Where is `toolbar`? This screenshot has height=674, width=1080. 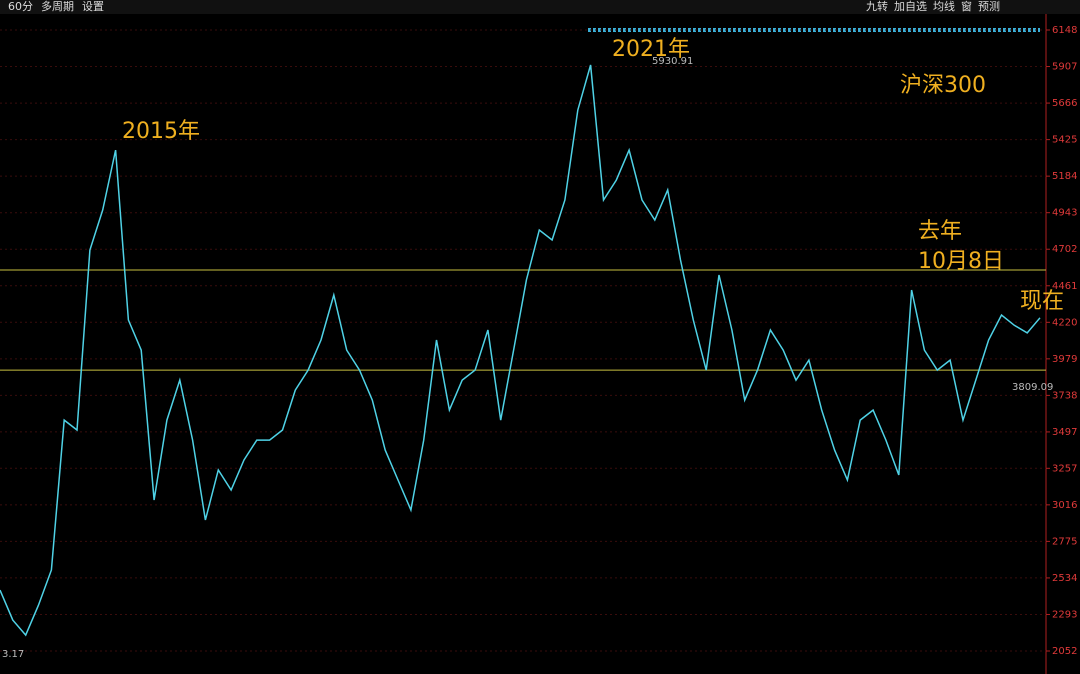 toolbar is located at coordinates (540, 7).